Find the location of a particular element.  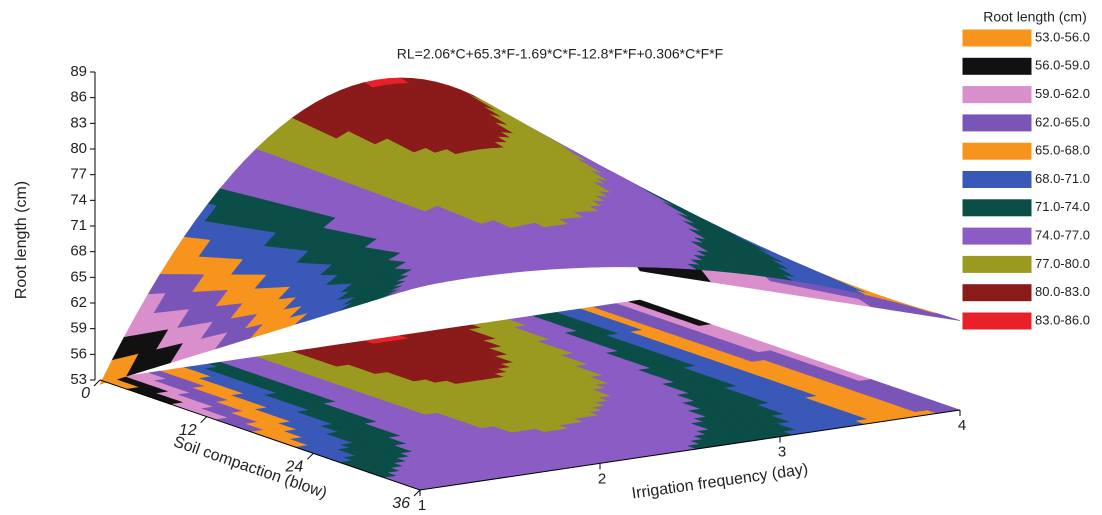

z-tick-label: 83 is located at coordinates (78, 122).